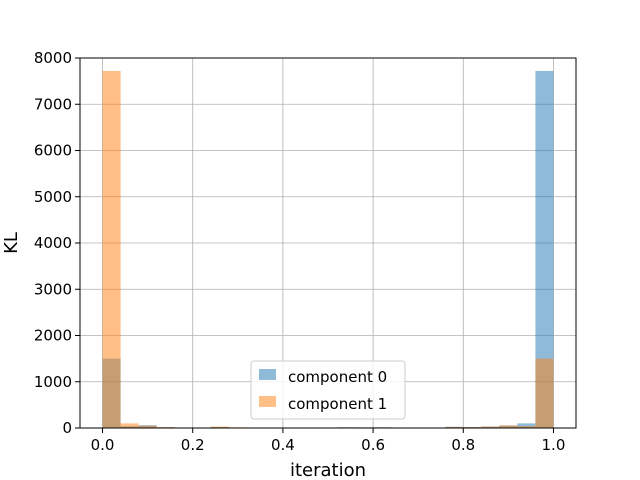 The image size is (640, 480). I want to click on y-tick-label: 1000, so click(53, 382).